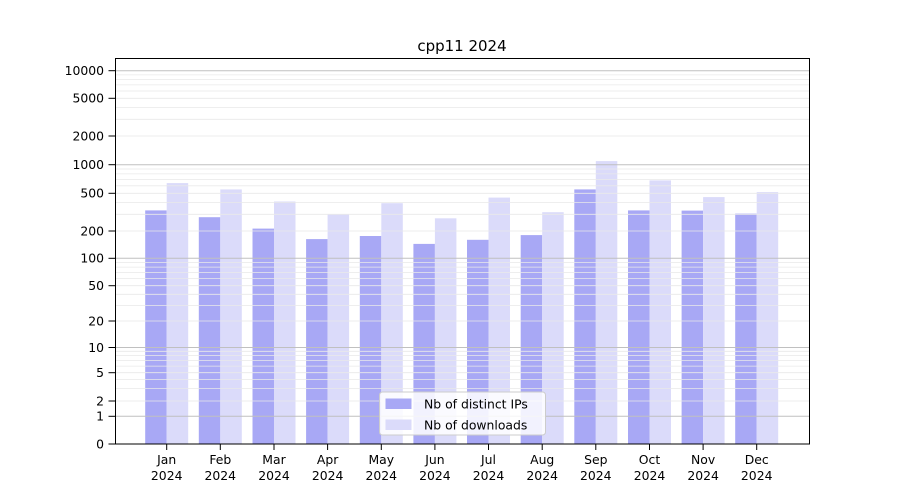 The image size is (900, 500). I want to click on y-tick-label-2000: 2000, so click(88, 135).